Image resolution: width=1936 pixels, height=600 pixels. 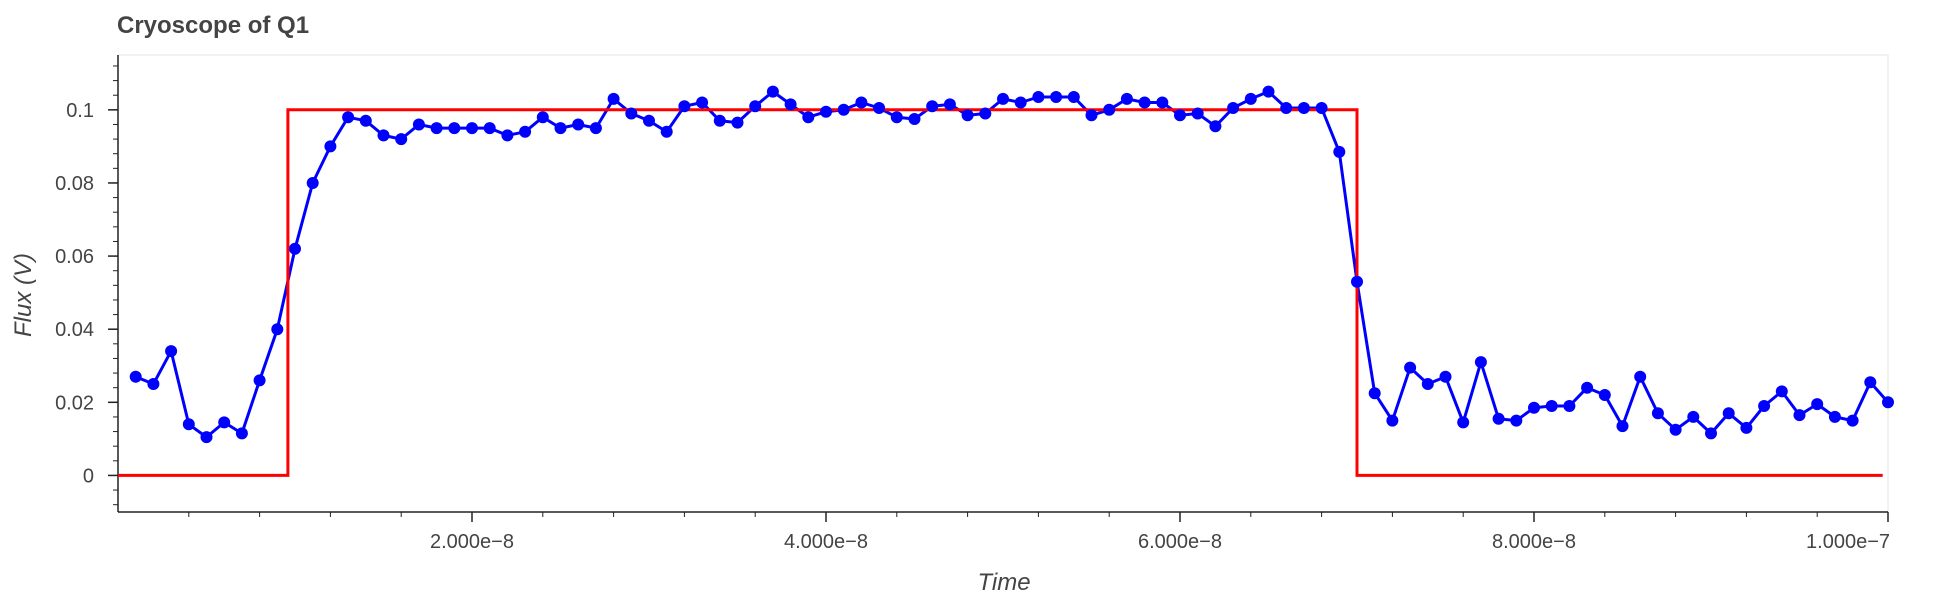 I want to click on chart-title: Cryoscope of Q1, so click(x=213, y=25).